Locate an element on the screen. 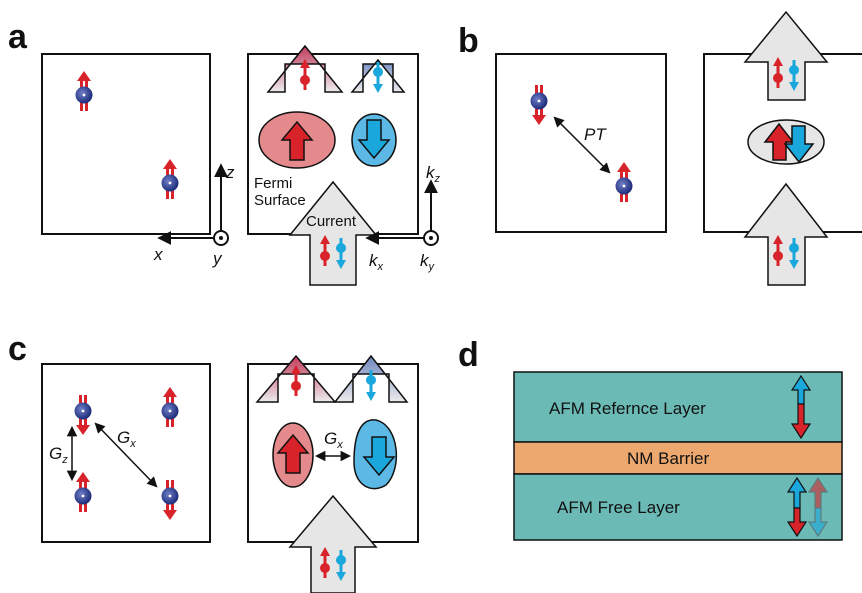  reference-layer-label: AFM Refernce Layer is located at coordinates (627, 408).